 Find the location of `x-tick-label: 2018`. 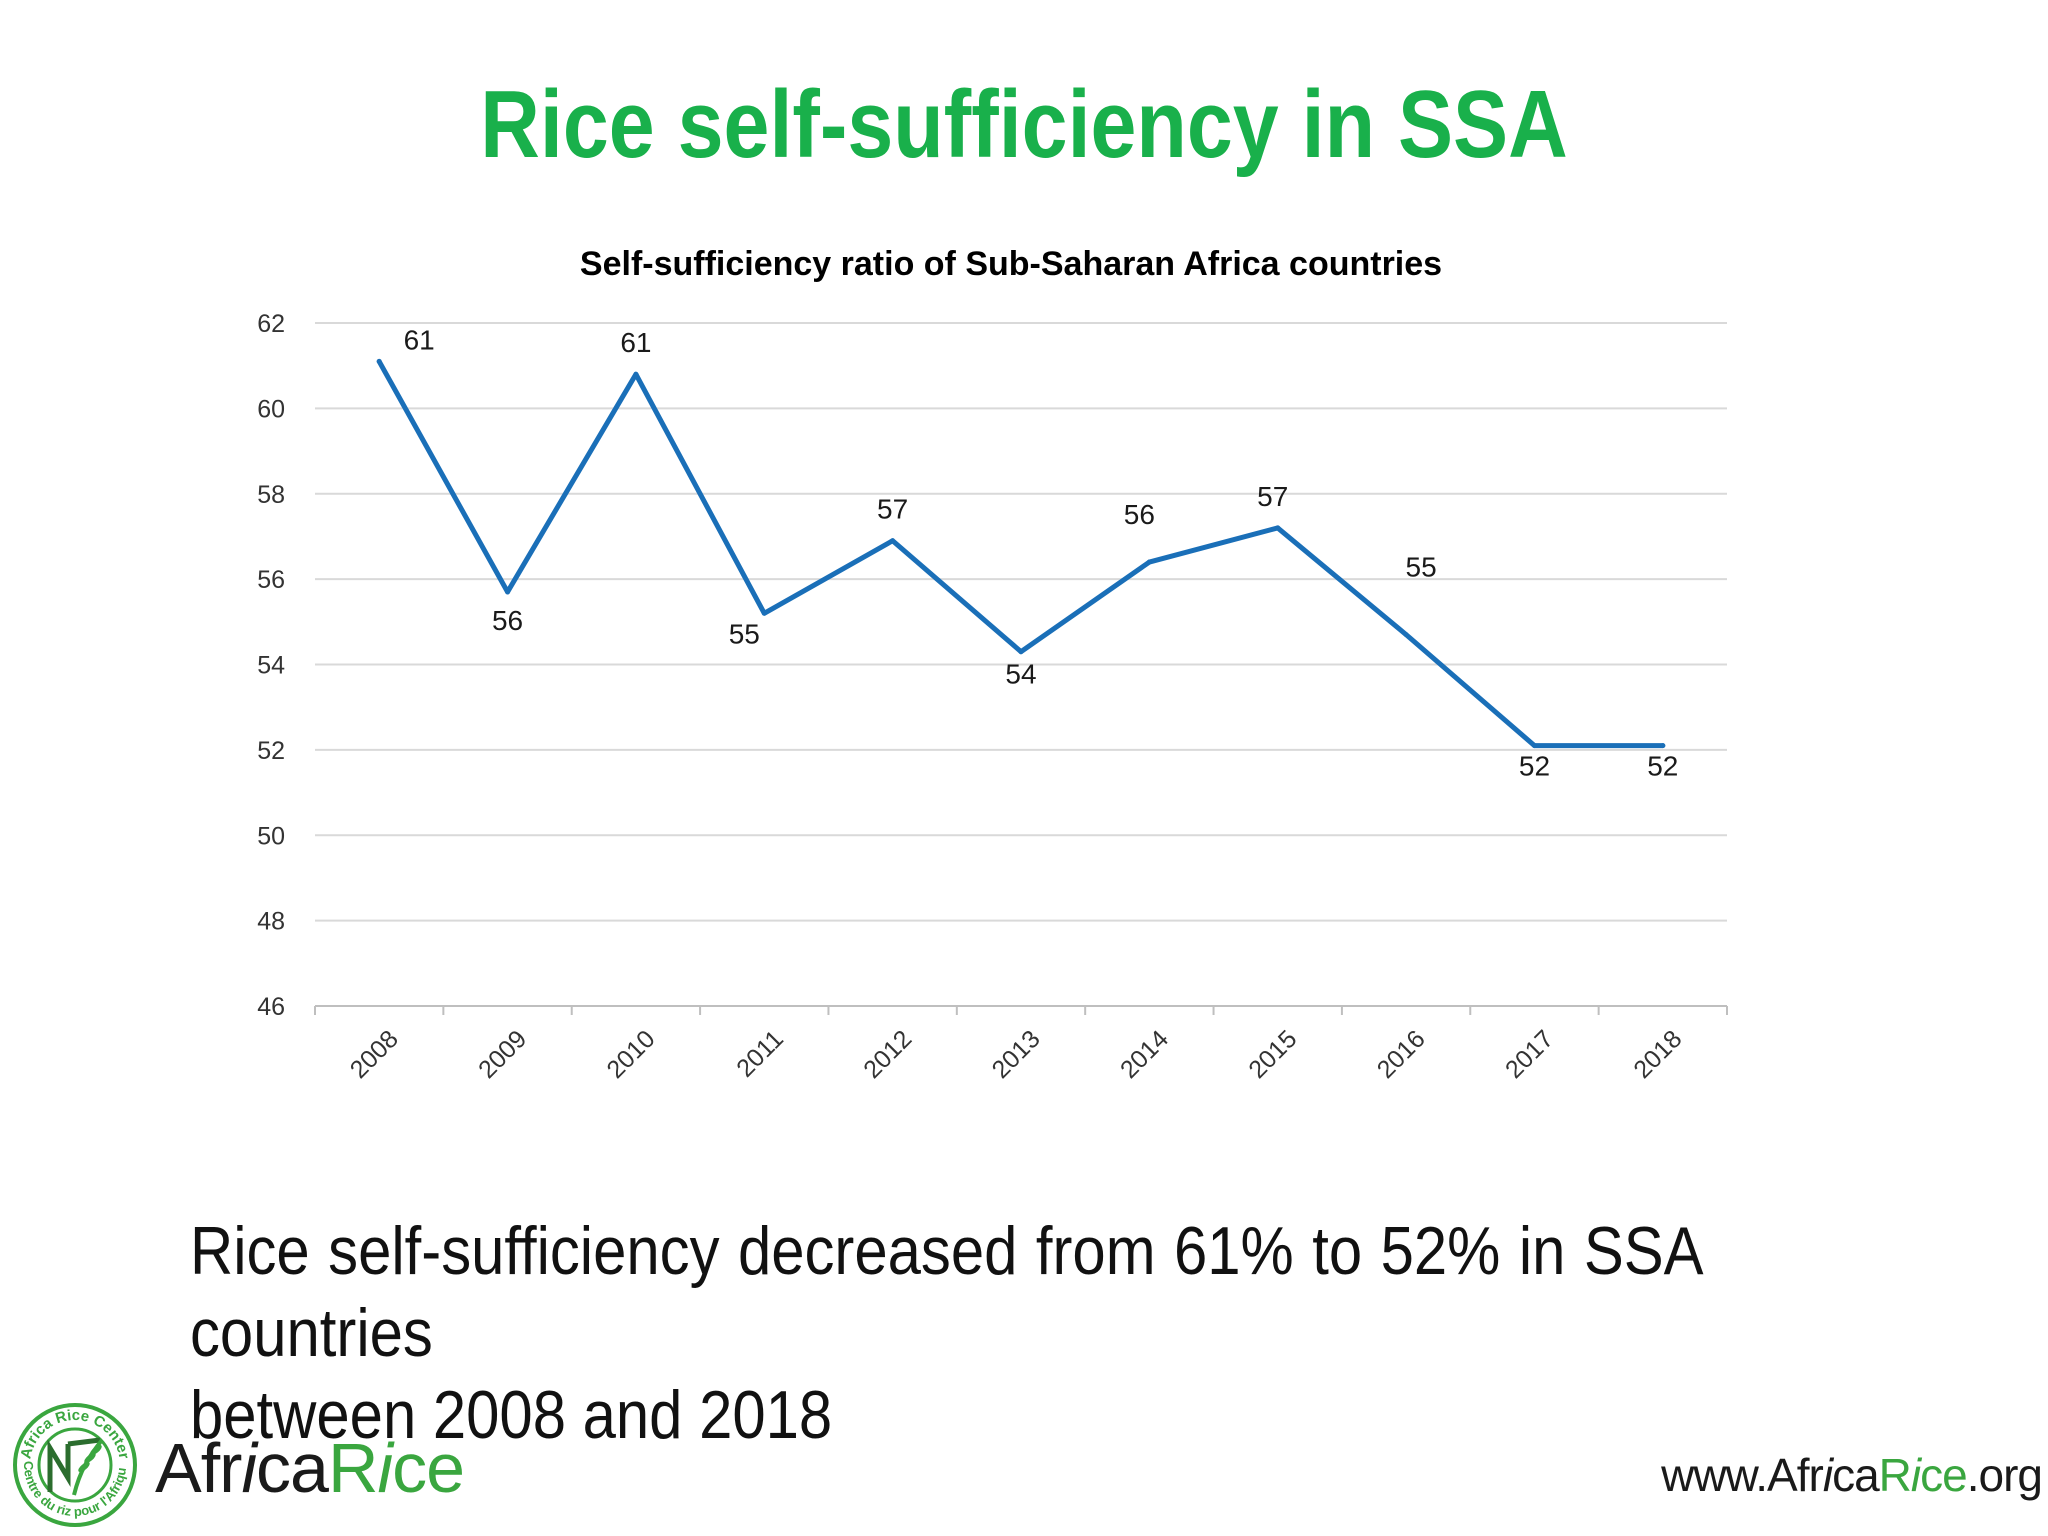

x-tick-label: 2018 is located at coordinates (1657, 1054).